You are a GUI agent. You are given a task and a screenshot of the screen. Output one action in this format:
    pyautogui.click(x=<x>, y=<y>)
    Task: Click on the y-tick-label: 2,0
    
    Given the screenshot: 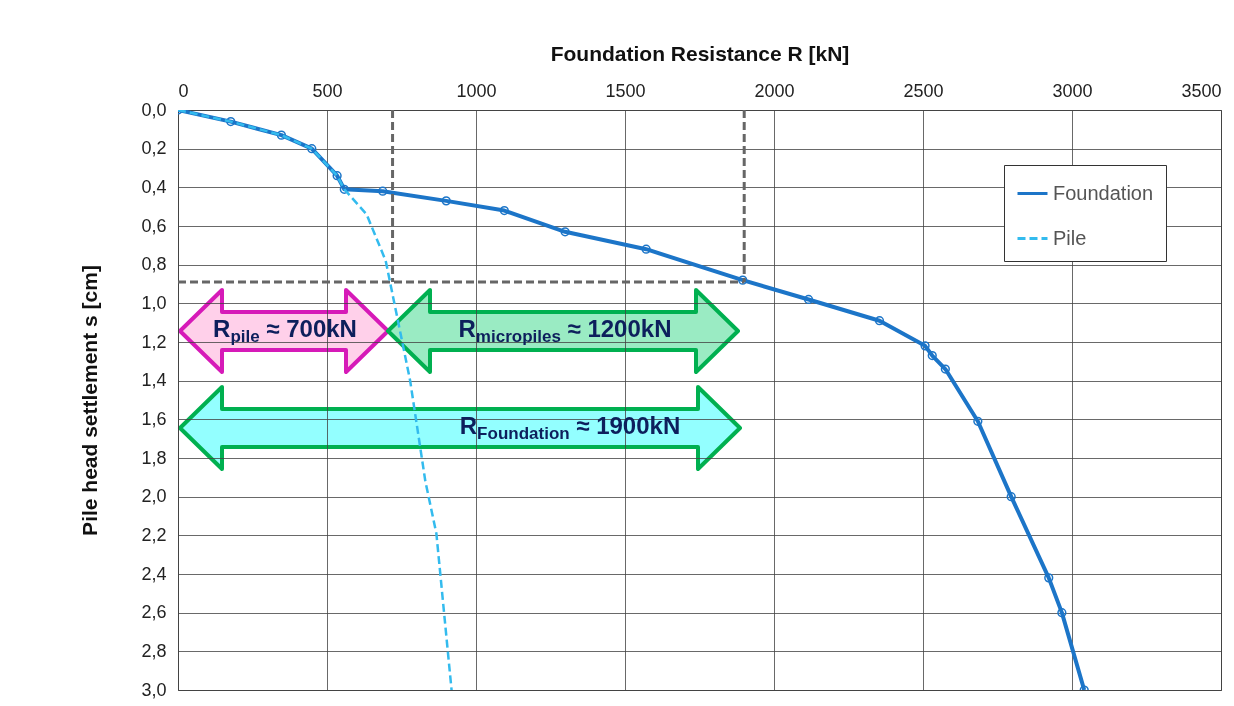 What is the action you would take?
    pyautogui.click(x=154, y=496)
    